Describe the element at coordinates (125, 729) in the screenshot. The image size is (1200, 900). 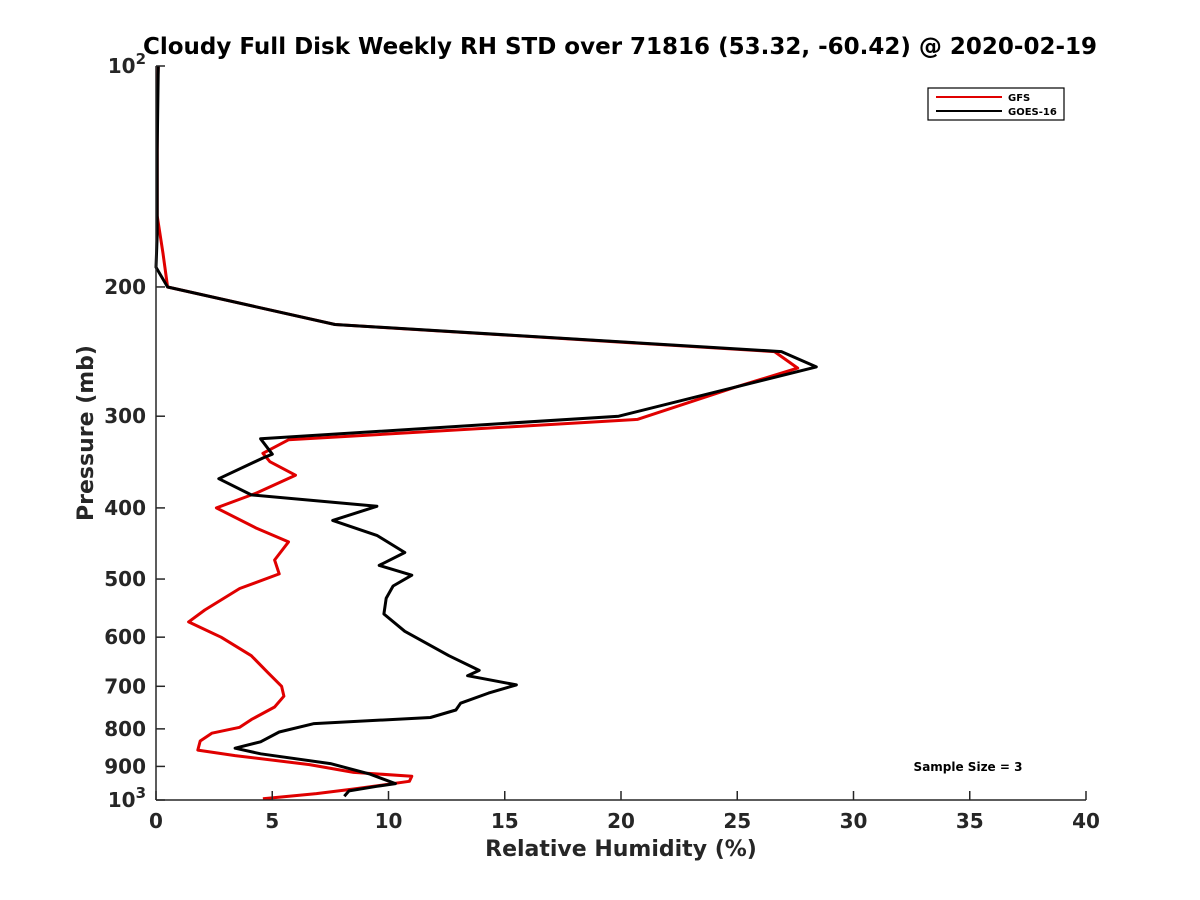
I see `y-tick-label: 800` at that location.